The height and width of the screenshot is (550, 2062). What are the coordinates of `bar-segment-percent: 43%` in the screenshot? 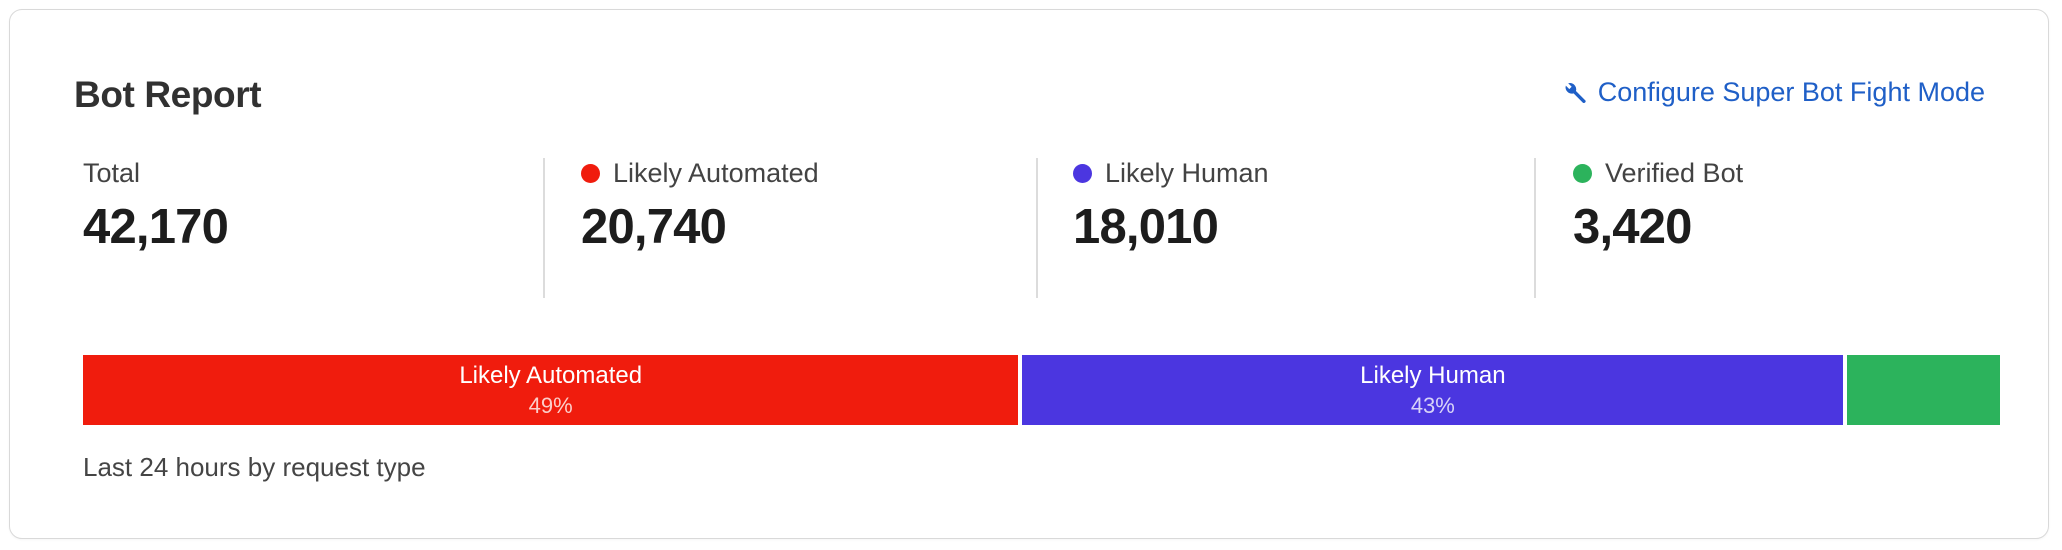 It's located at (1432, 406).